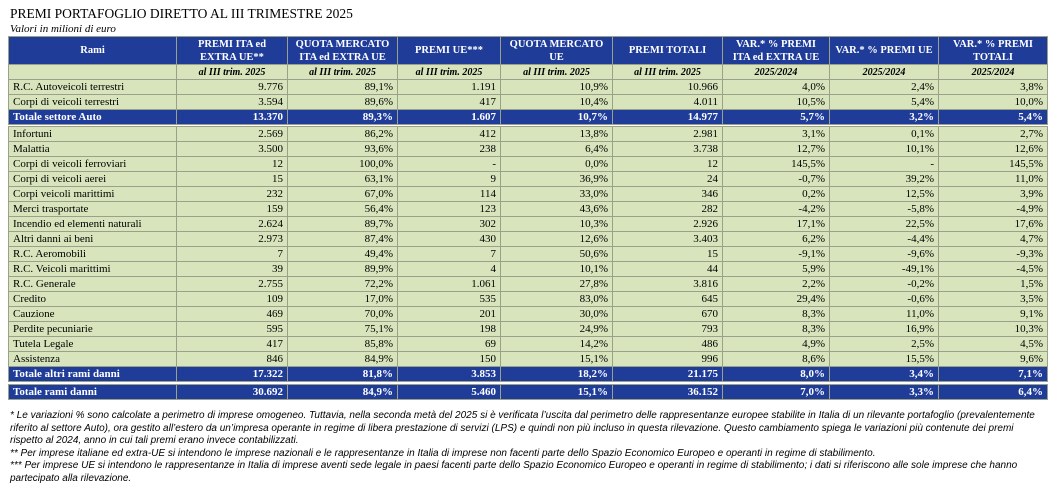 The height and width of the screenshot is (496, 1055). What do you see at coordinates (232, 194) in the screenshot?
I see `cell: 232` at bounding box center [232, 194].